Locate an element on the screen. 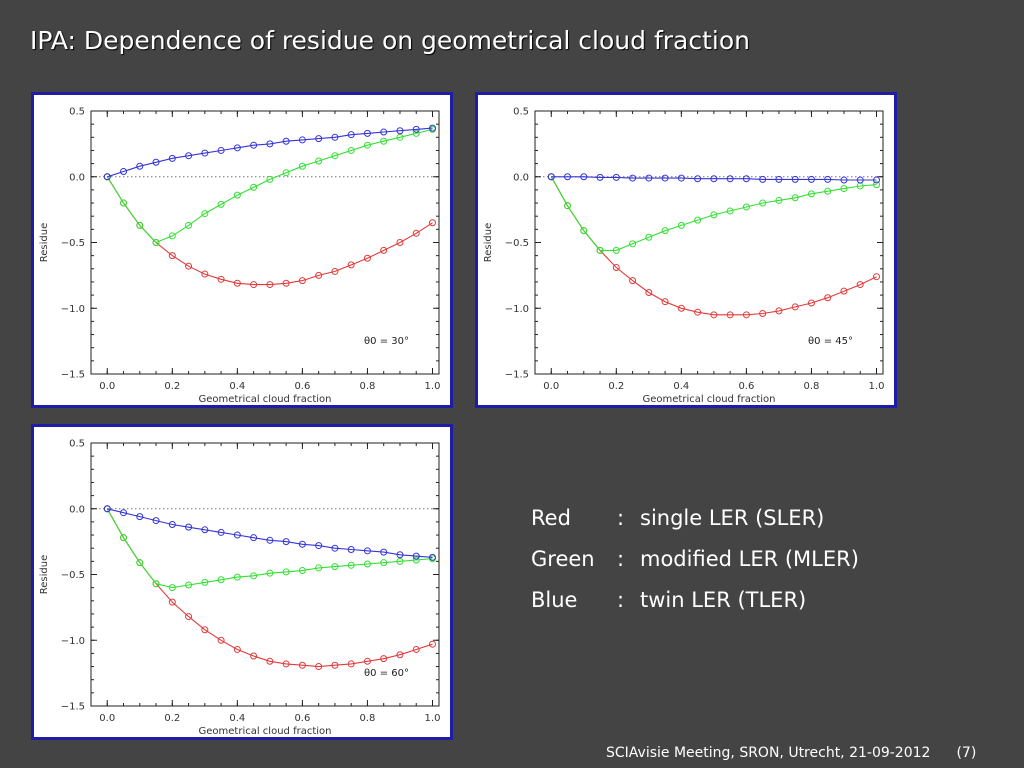 This screenshot has width=1024, height=768. page-number: (7) is located at coordinates (966, 753).